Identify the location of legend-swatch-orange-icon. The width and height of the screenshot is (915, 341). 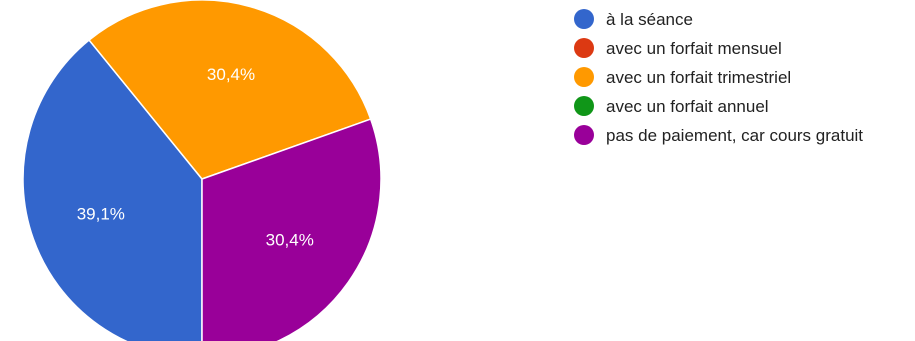
(584, 77).